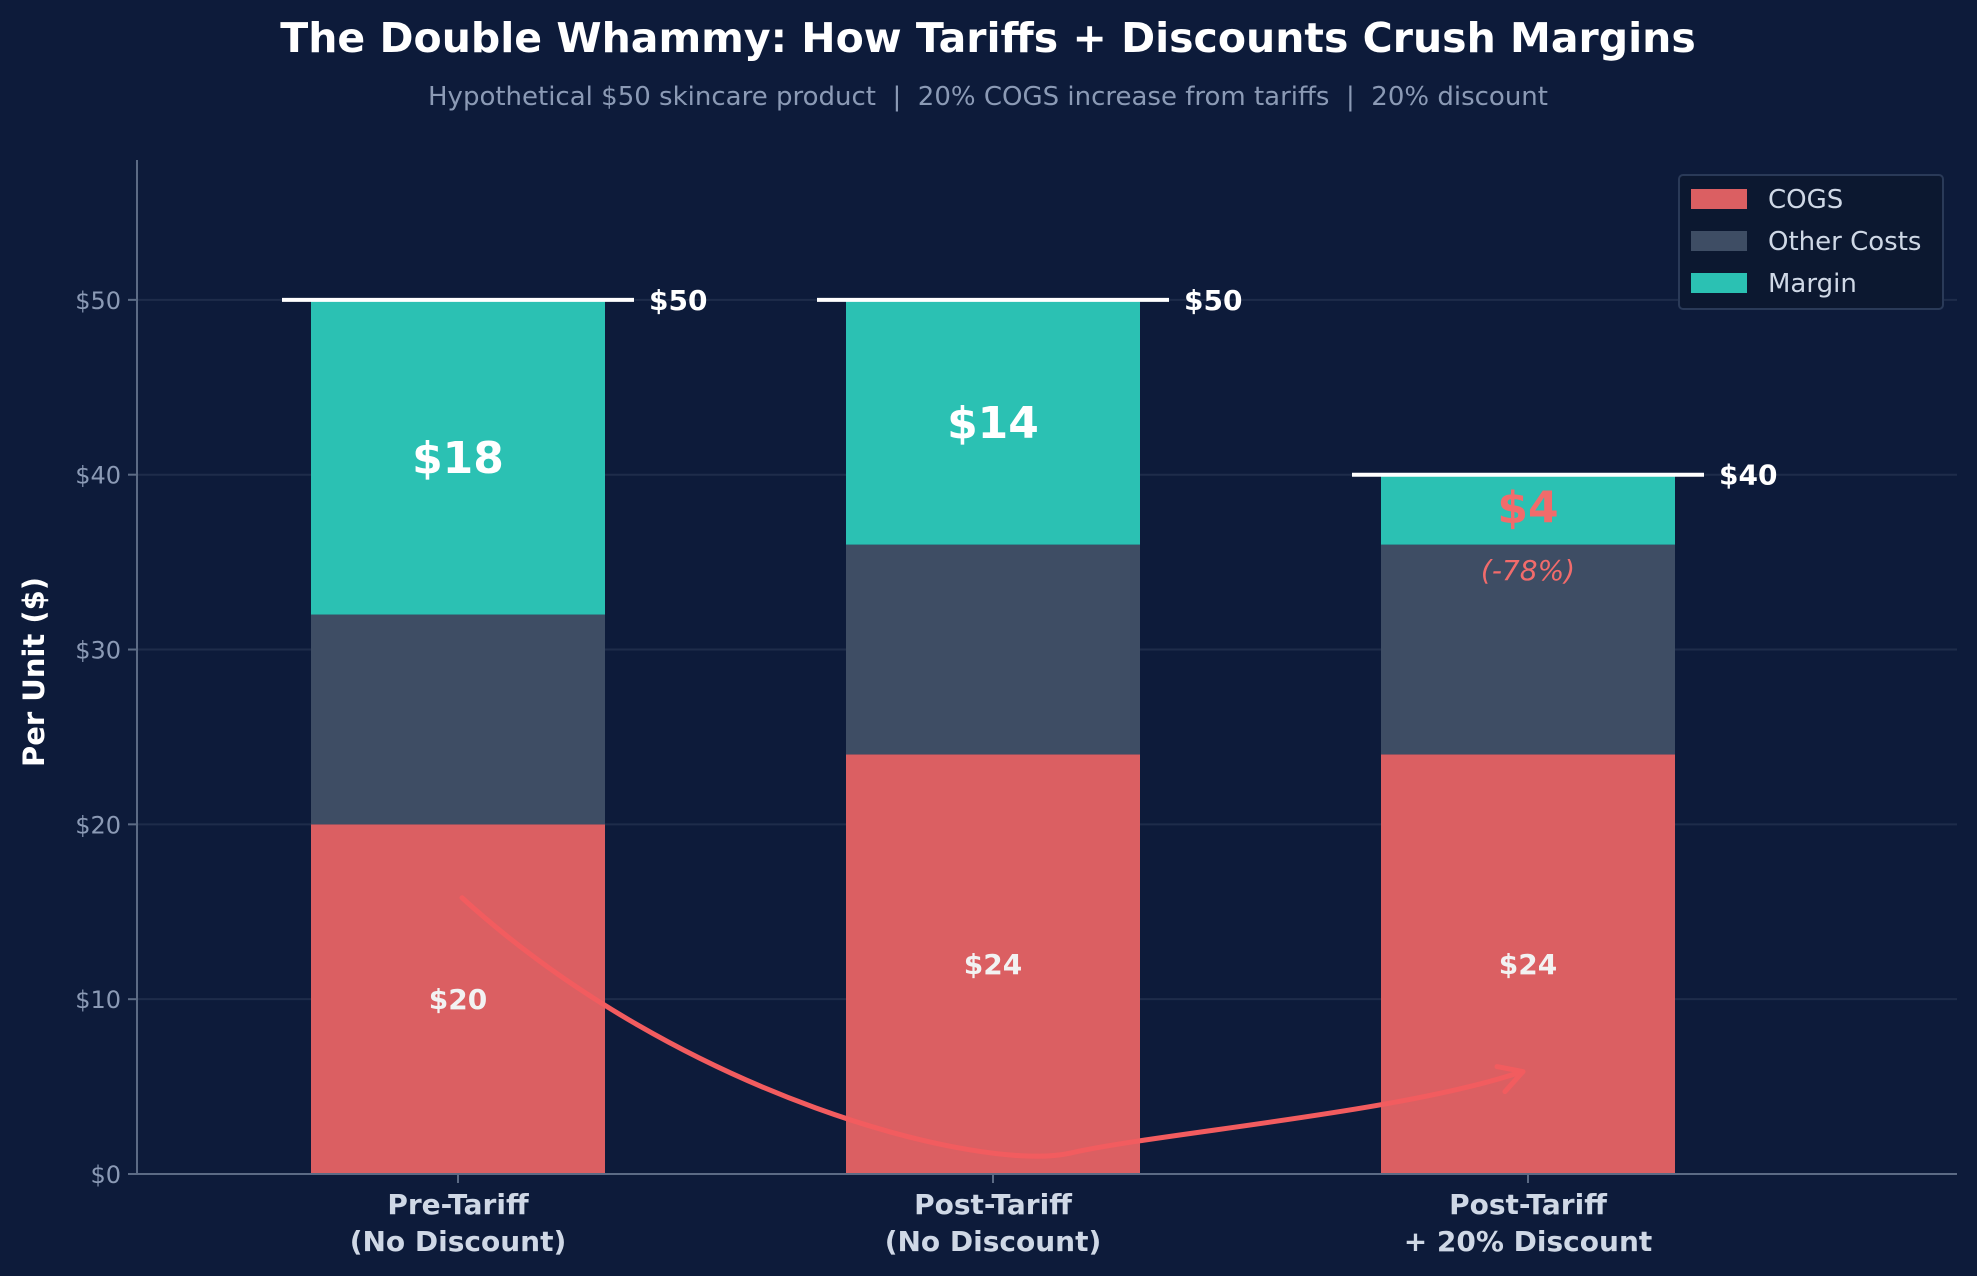 The image size is (1977, 1276). Describe the element at coordinates (1510, 1079) in the screenshot. I see `arrow-head` at that location.